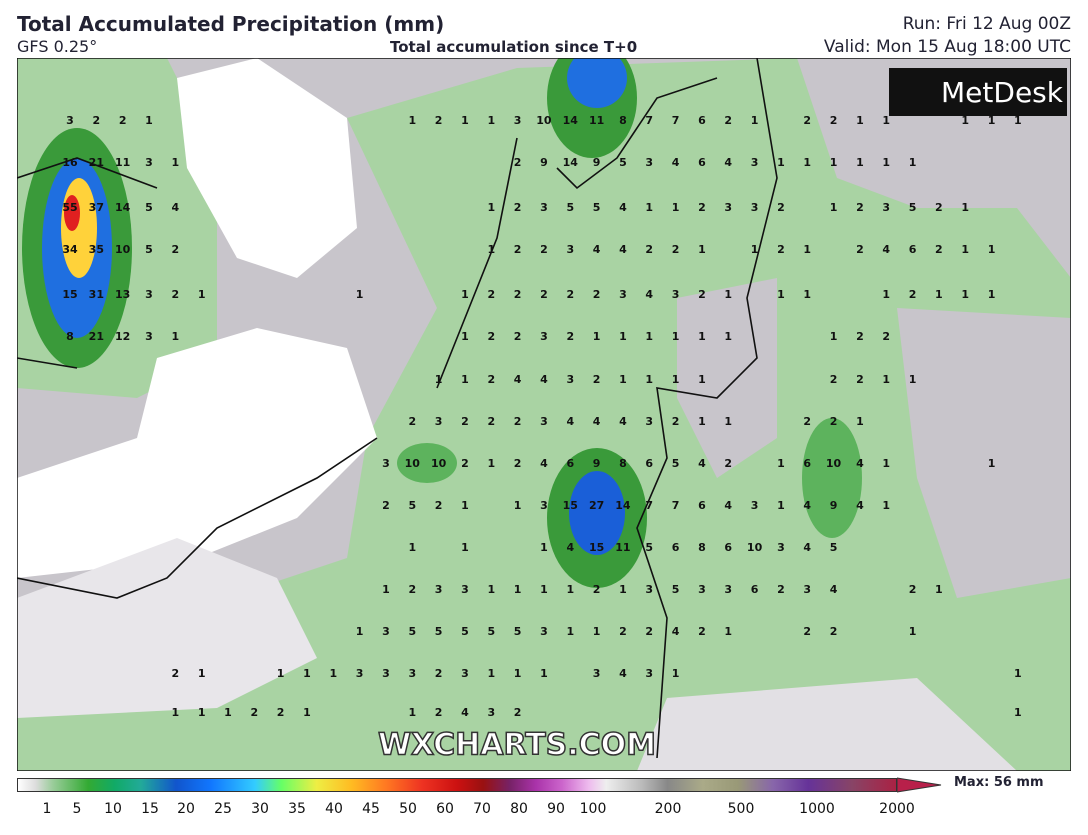 The height and width of the screenshot is (835, 1088). What do you see at coordinates (77, 809) in the screenshot?
I see `colorbar-label: 5` at bounding box center [77, 809].